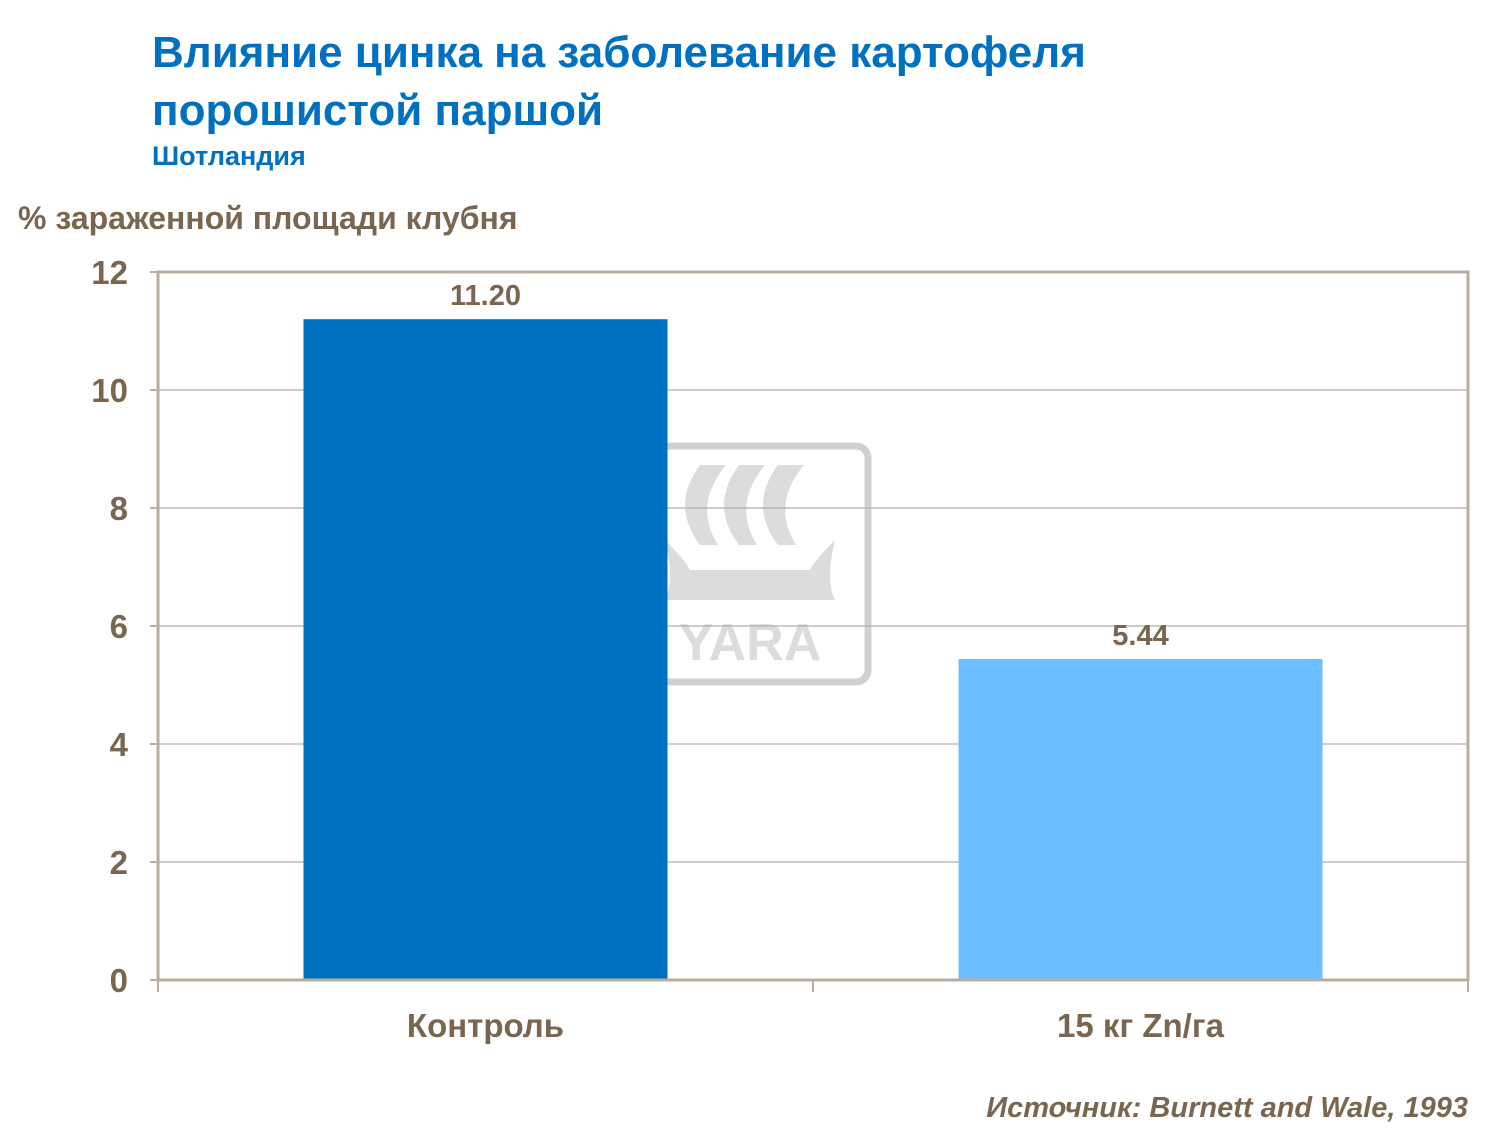  What do you see at coordinates (229, 156) in the screenshot?
I see `chart-subtitle: Шотландия` at bounding box center [229, 156].